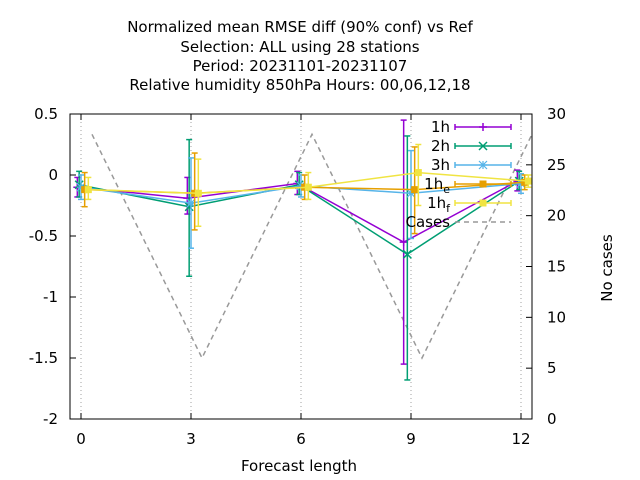 This screenshot has width=640, height=480. What do you see at coordinates (471, 146) in the screenshot?
I see `legend-item: 2h` at bounding box center [471, 146].